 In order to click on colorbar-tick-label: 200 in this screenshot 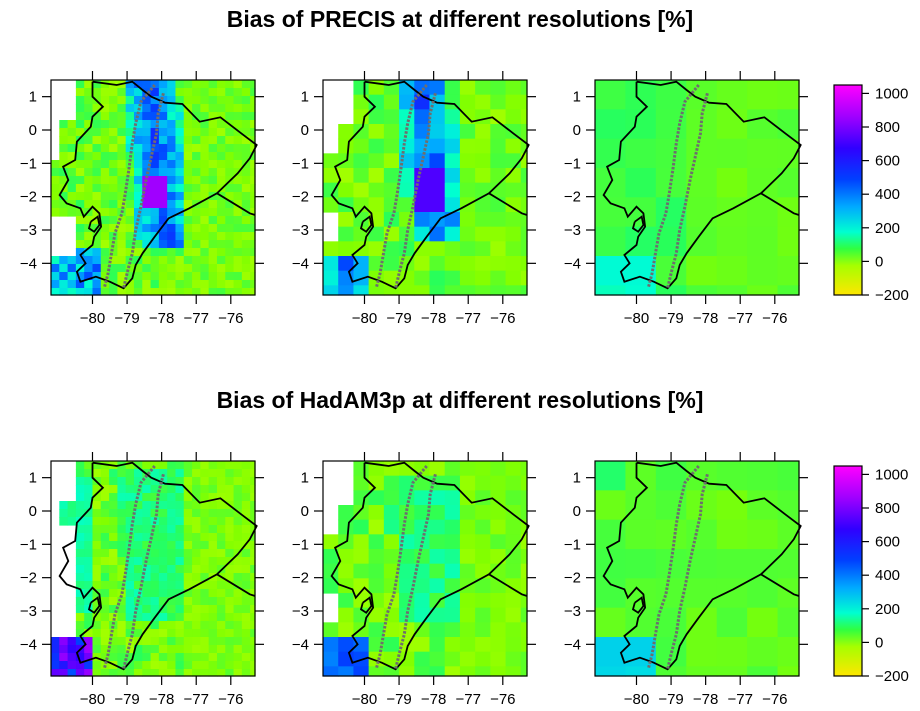, I will do `click(887, 228)`.